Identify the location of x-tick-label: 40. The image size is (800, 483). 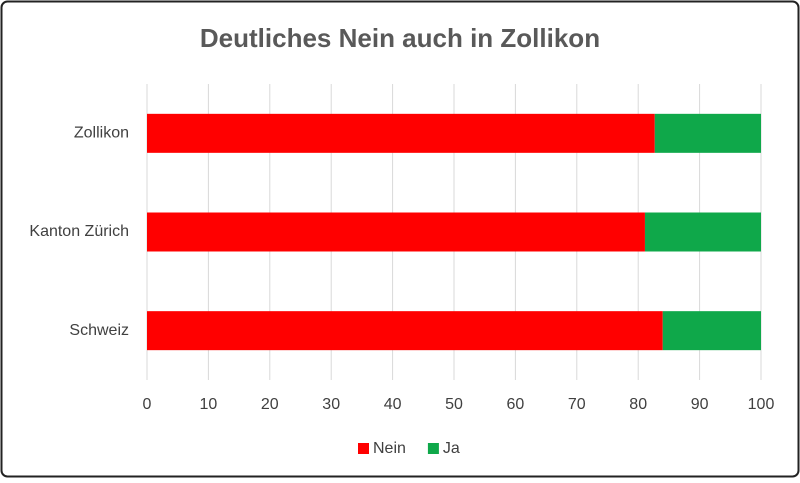
(393, 404).